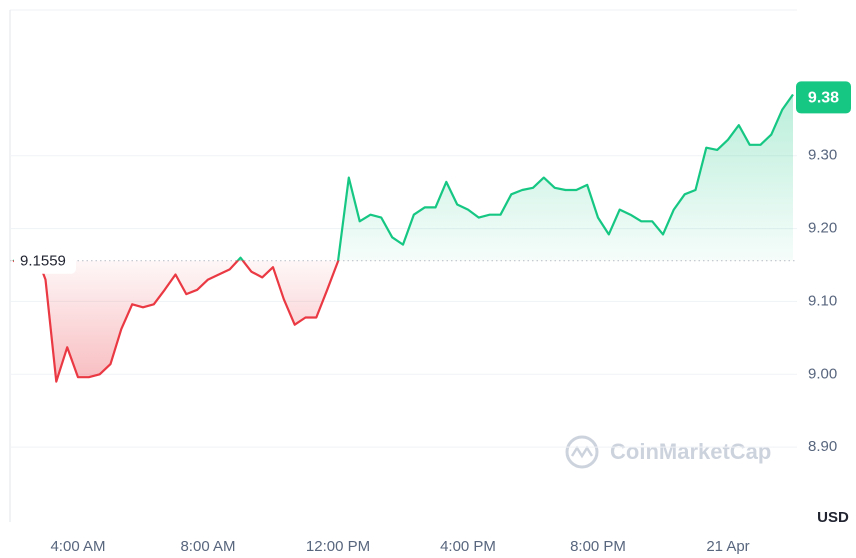 The width and height of the screenshot is (856, 558). I want to click on x-tick-label: 21 Apr, so click(727, 546).